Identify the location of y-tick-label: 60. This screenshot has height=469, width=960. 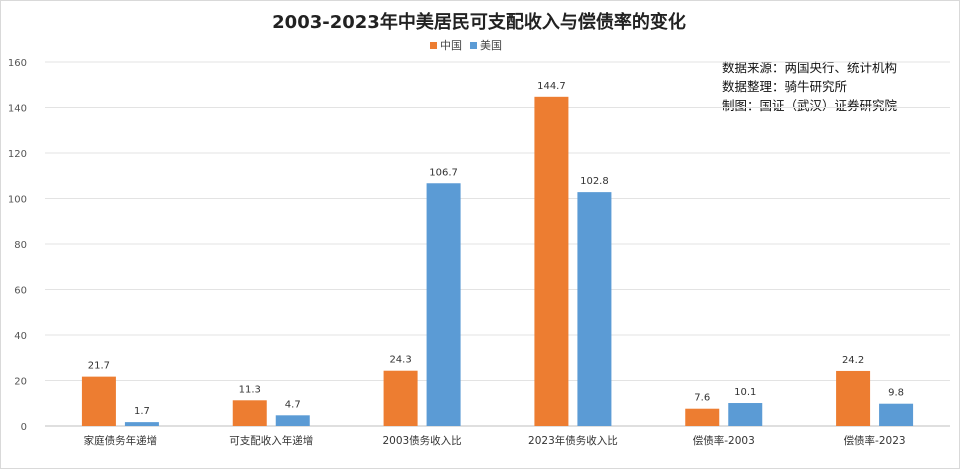
(20, 291).